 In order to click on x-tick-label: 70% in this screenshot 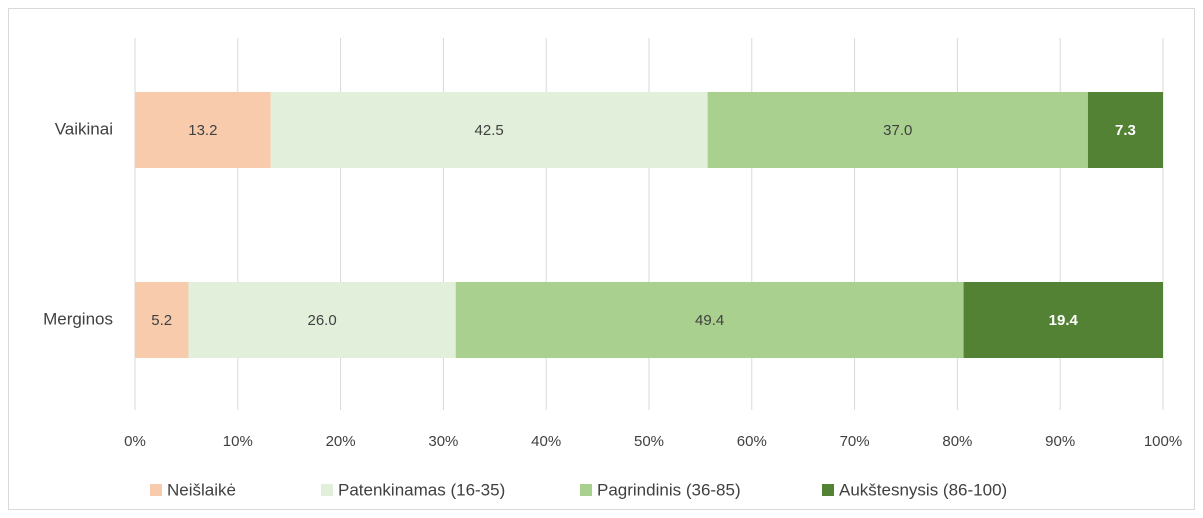, I will do `click(855, 441)`.